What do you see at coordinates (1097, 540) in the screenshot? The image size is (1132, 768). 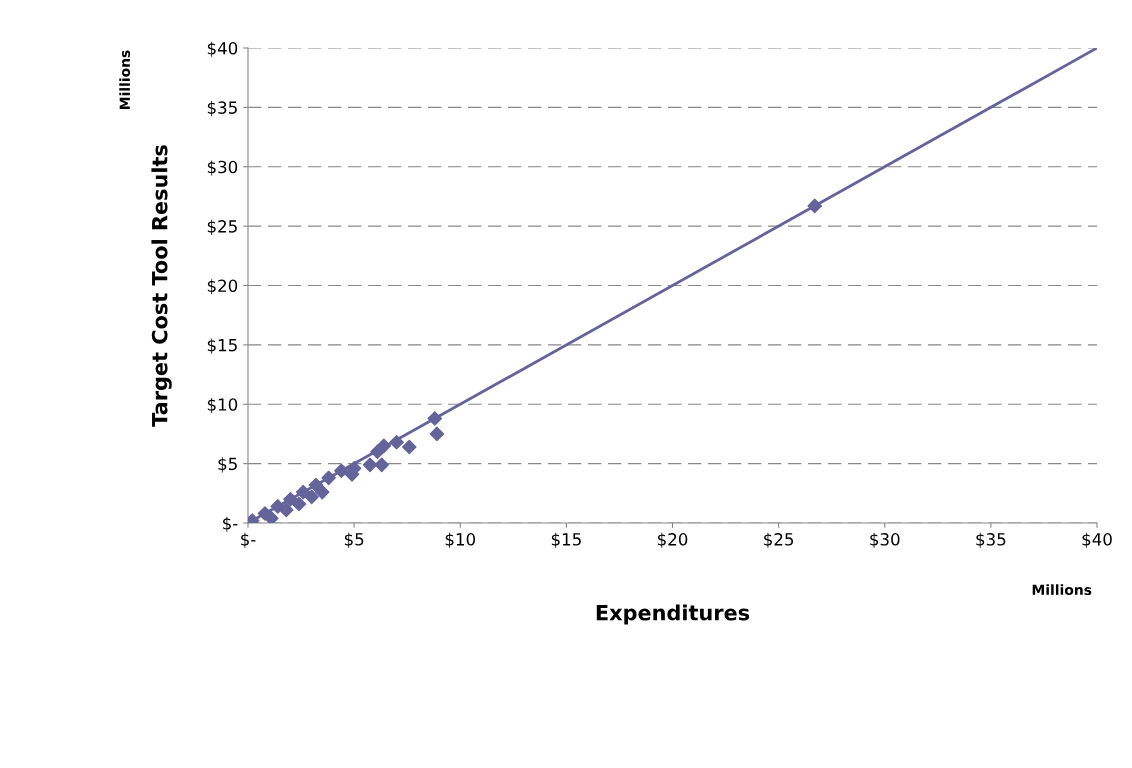 I see `x-tick-label: $40` at bounding box center [1097, 540].